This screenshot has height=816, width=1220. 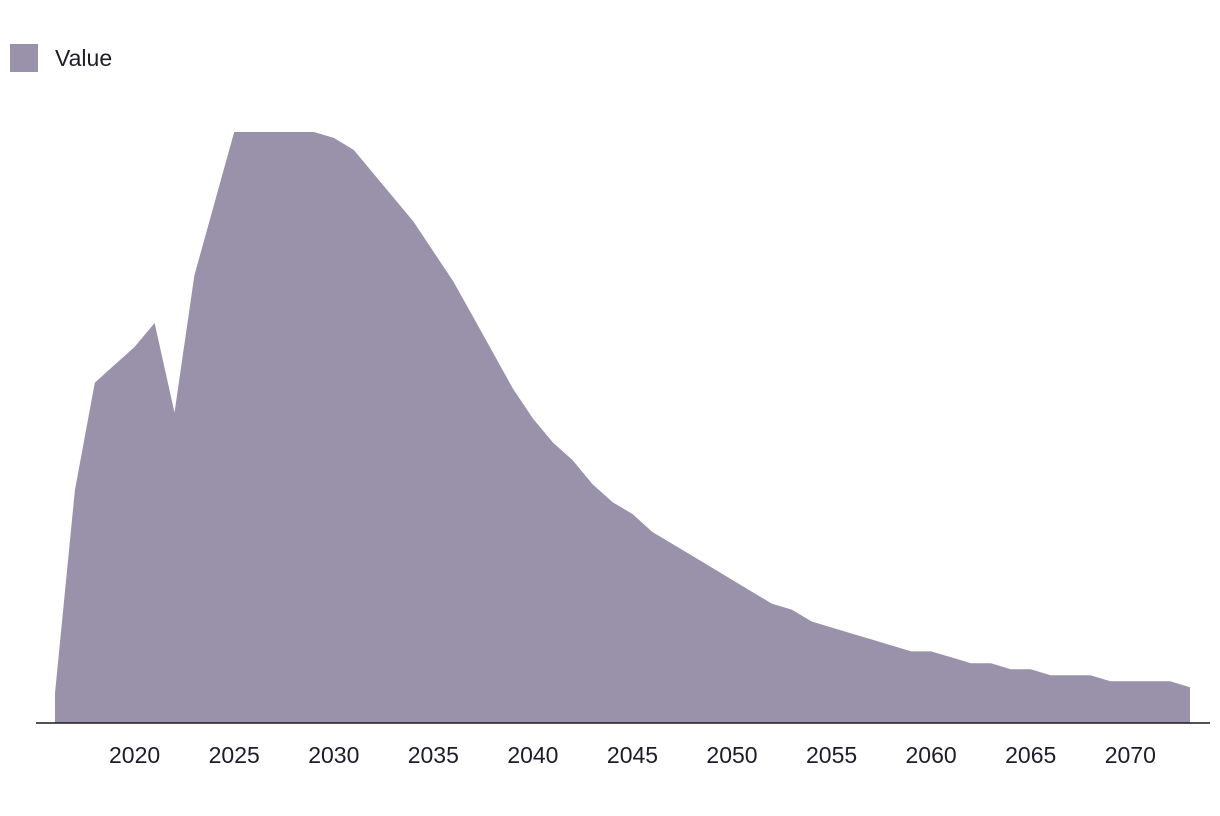 I want to click on x-tick-label: 2050, so click(x=731, y=755).